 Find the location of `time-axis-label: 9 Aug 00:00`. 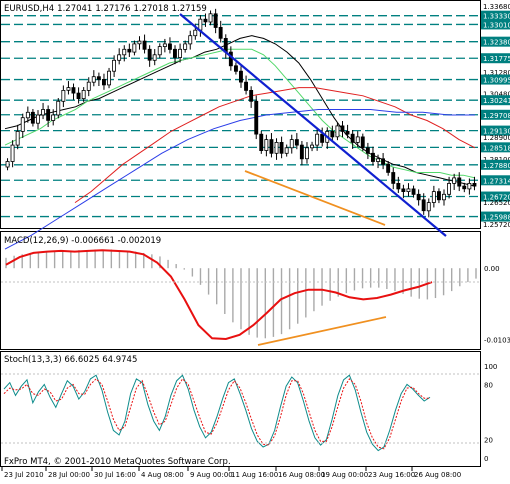

time-axis-label: 9 Aug 00:00 is located at coordinates (211, 475).